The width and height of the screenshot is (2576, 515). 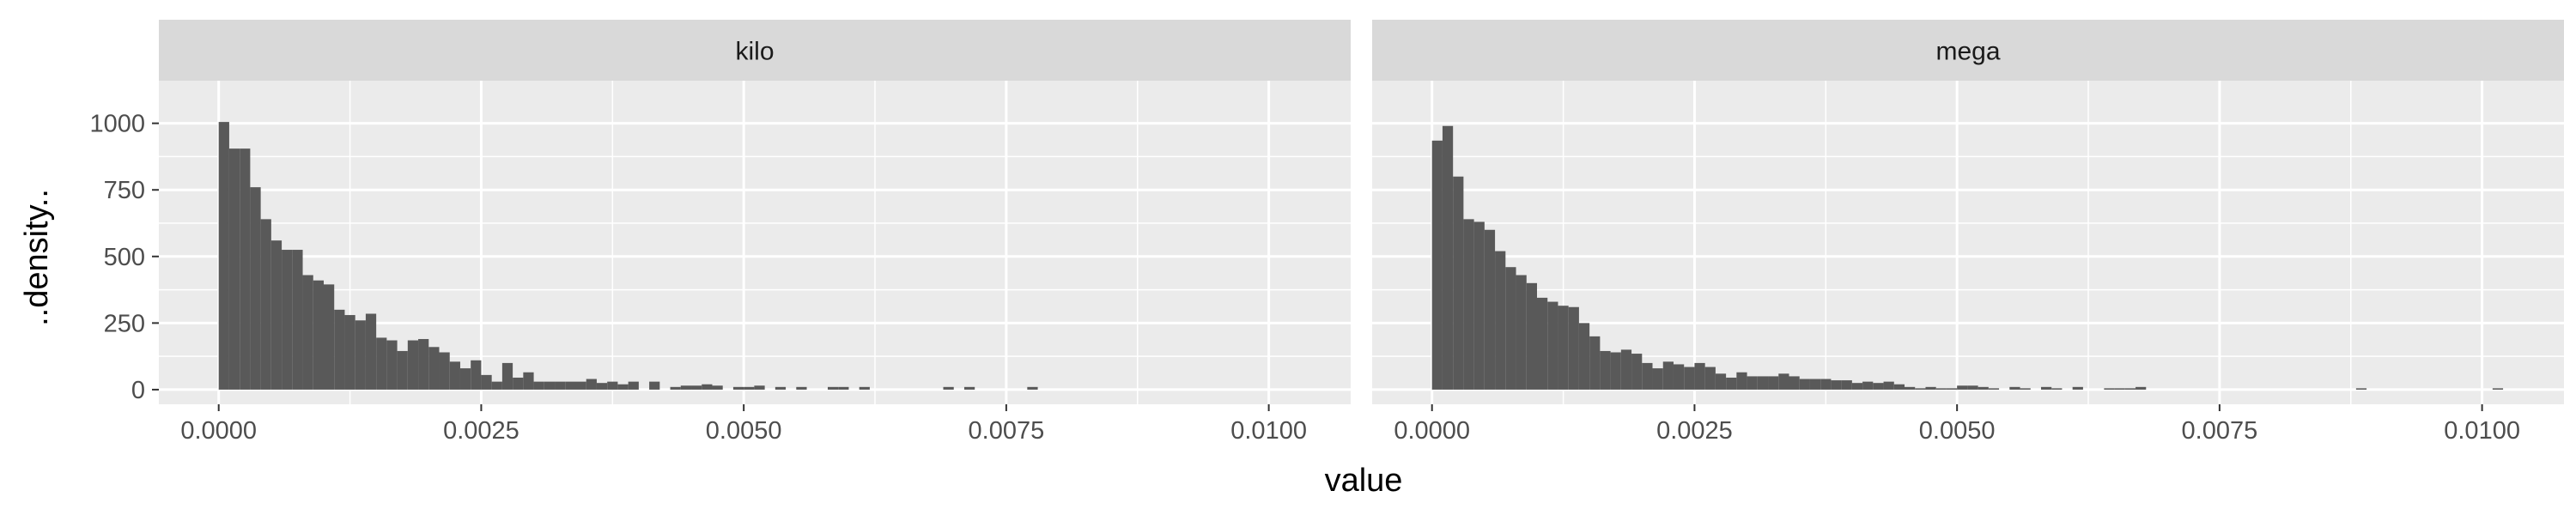 What do you see at coordinates (744, 431) in the screenshot?
I see `x-tick-label: 0.0050` at bounding box center [744, 431].